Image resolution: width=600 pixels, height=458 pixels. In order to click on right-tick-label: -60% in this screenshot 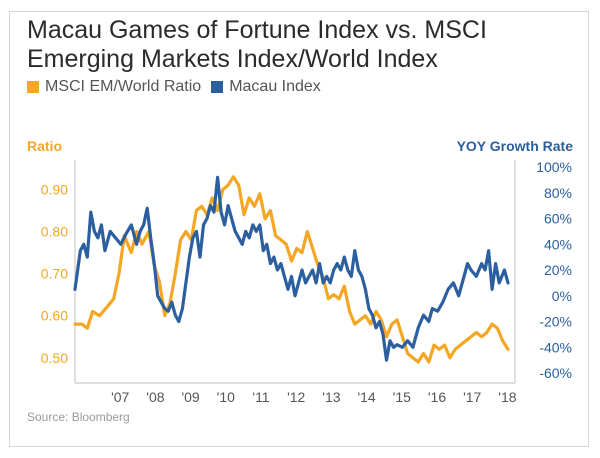, I will do `click(555, 373)`.